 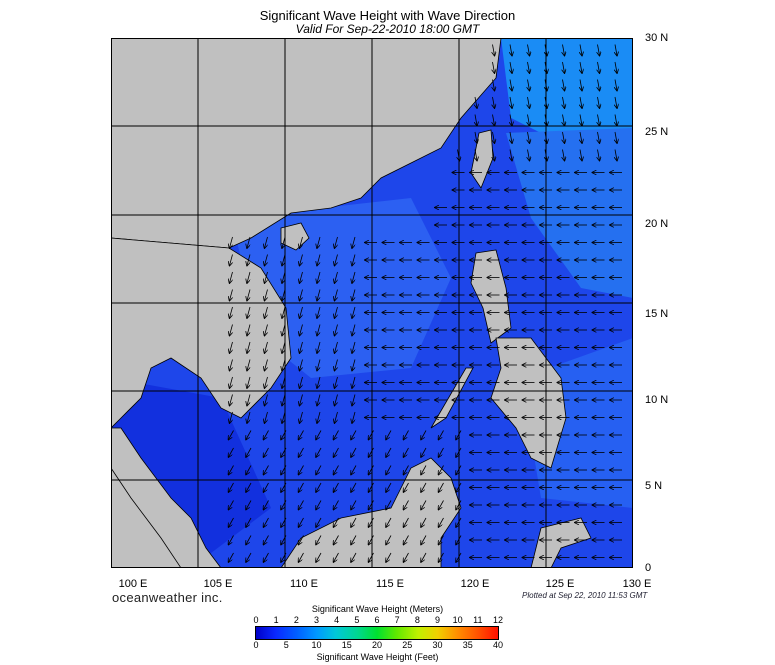 What do you see at coordinates (377, 633) in the screenshot?
I see `legend-colorbar` at bounding box center [377, 633].